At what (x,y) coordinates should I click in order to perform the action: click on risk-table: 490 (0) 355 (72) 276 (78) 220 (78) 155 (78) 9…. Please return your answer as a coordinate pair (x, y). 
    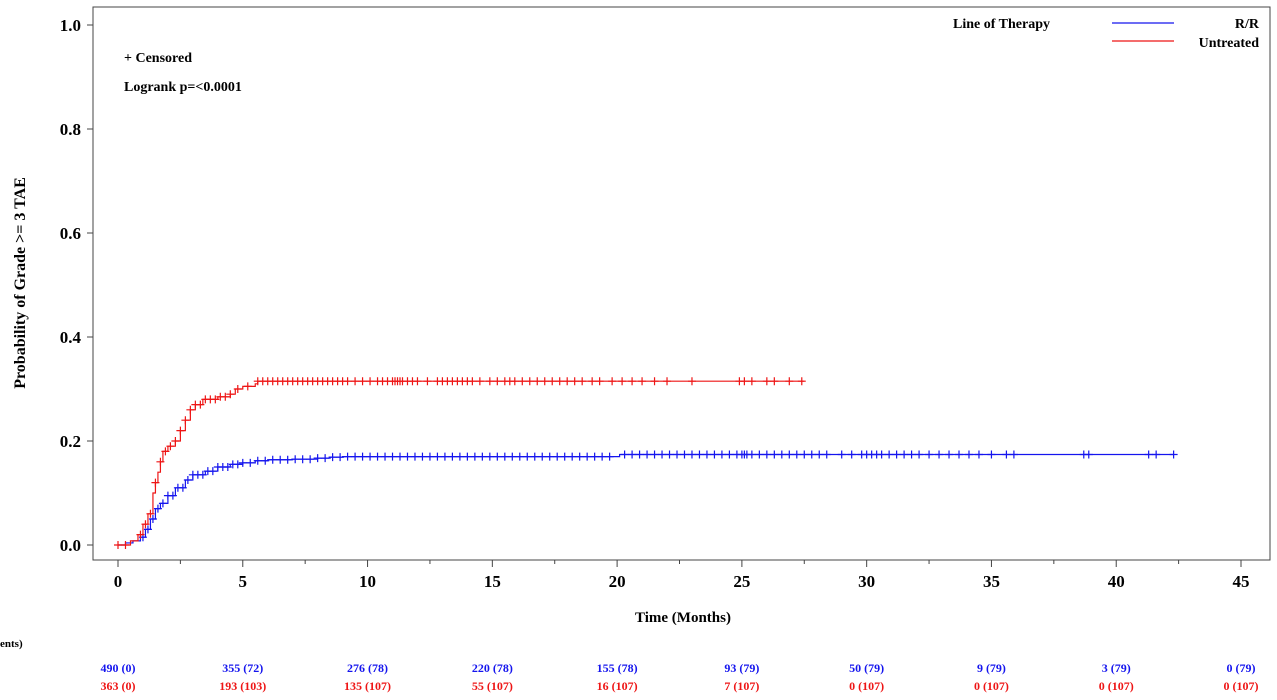
    Looking at the image, I should click on (680, 677).